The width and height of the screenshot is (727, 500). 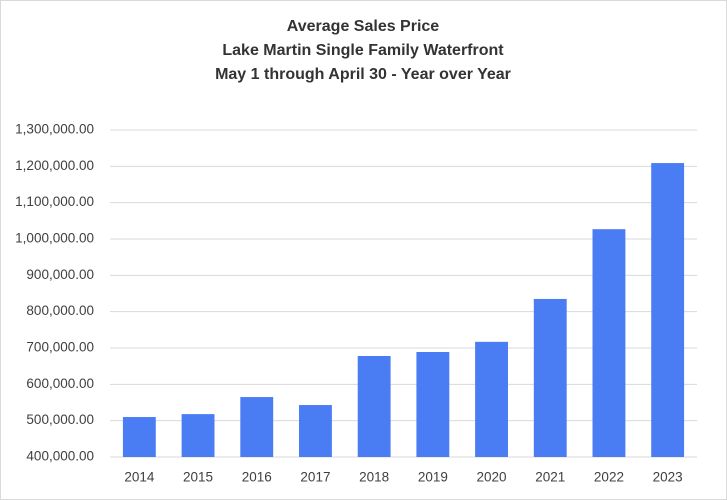 What do you see at coordinates (60, 419) in the screenshot?
I see `y-tick-label: 500,000.00` at bounding box center [60, 419].